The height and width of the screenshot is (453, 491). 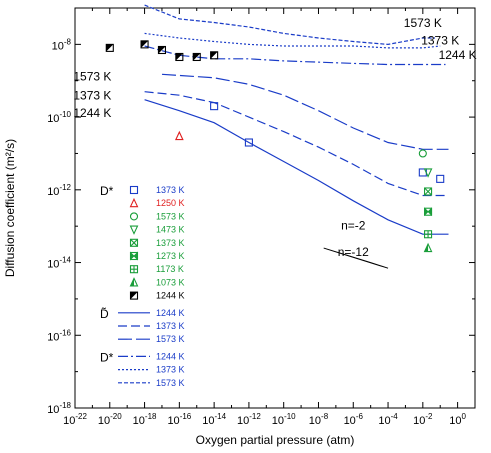 What do you see at coordinates (354, 419) in the screenshot?
I see `x-tick-label: 10⁻⁶` at bounding box center [354, 419].